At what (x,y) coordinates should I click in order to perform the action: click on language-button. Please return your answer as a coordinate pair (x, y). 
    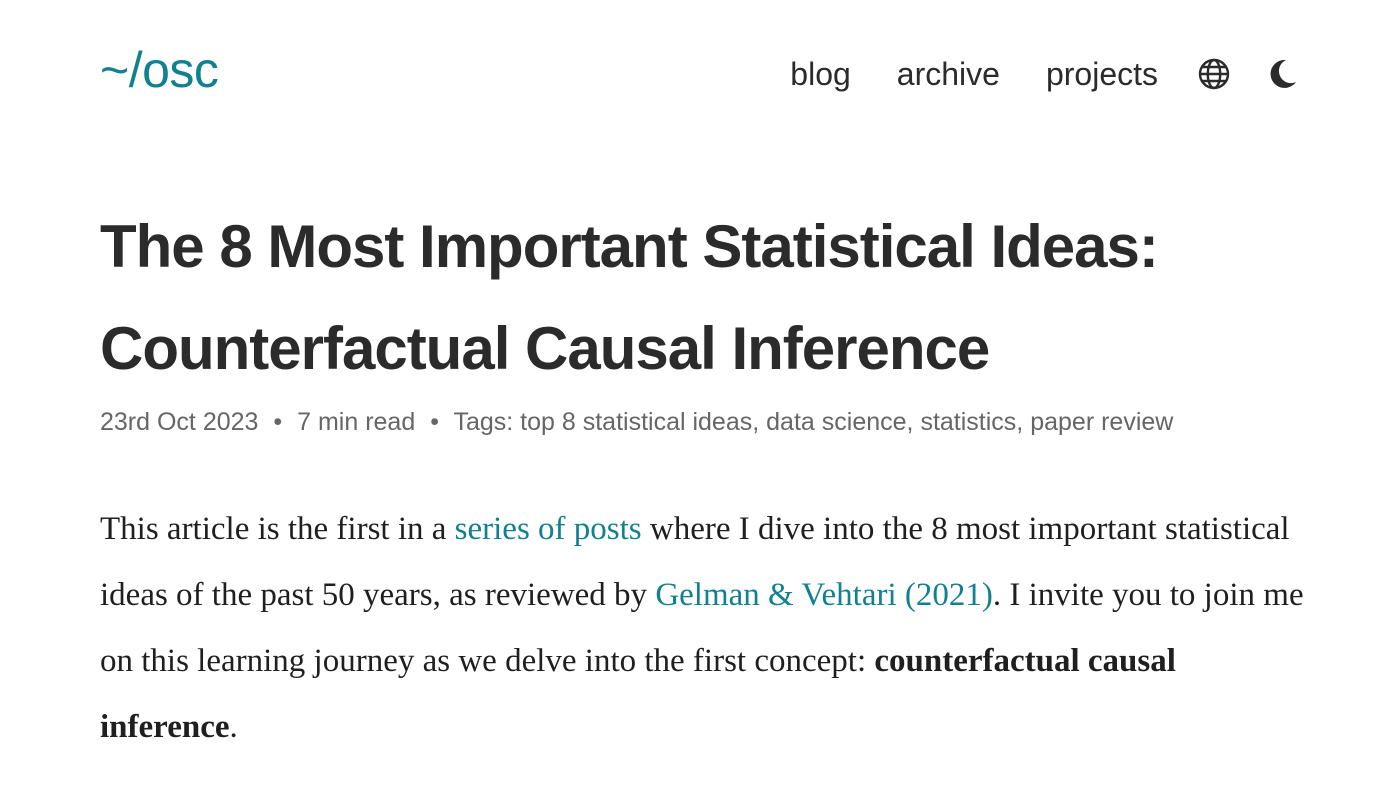
    Looking at the image, I should click on (1214, 74).